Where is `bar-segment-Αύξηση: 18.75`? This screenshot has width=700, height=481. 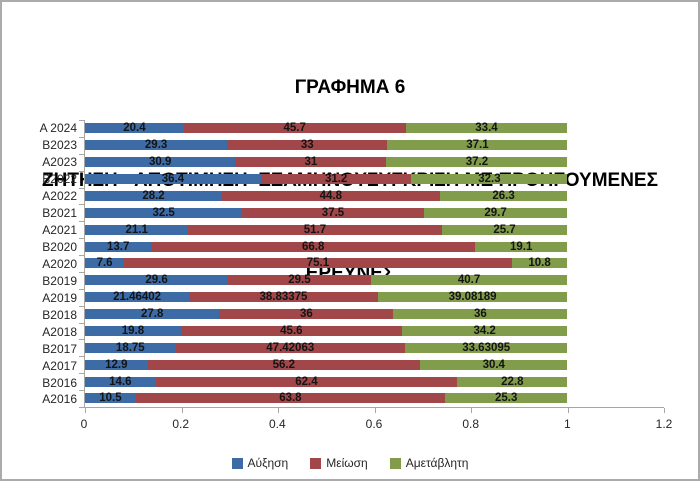 bar-segment-Αύξηση: 18.75 is located at coordinates (130, 348).